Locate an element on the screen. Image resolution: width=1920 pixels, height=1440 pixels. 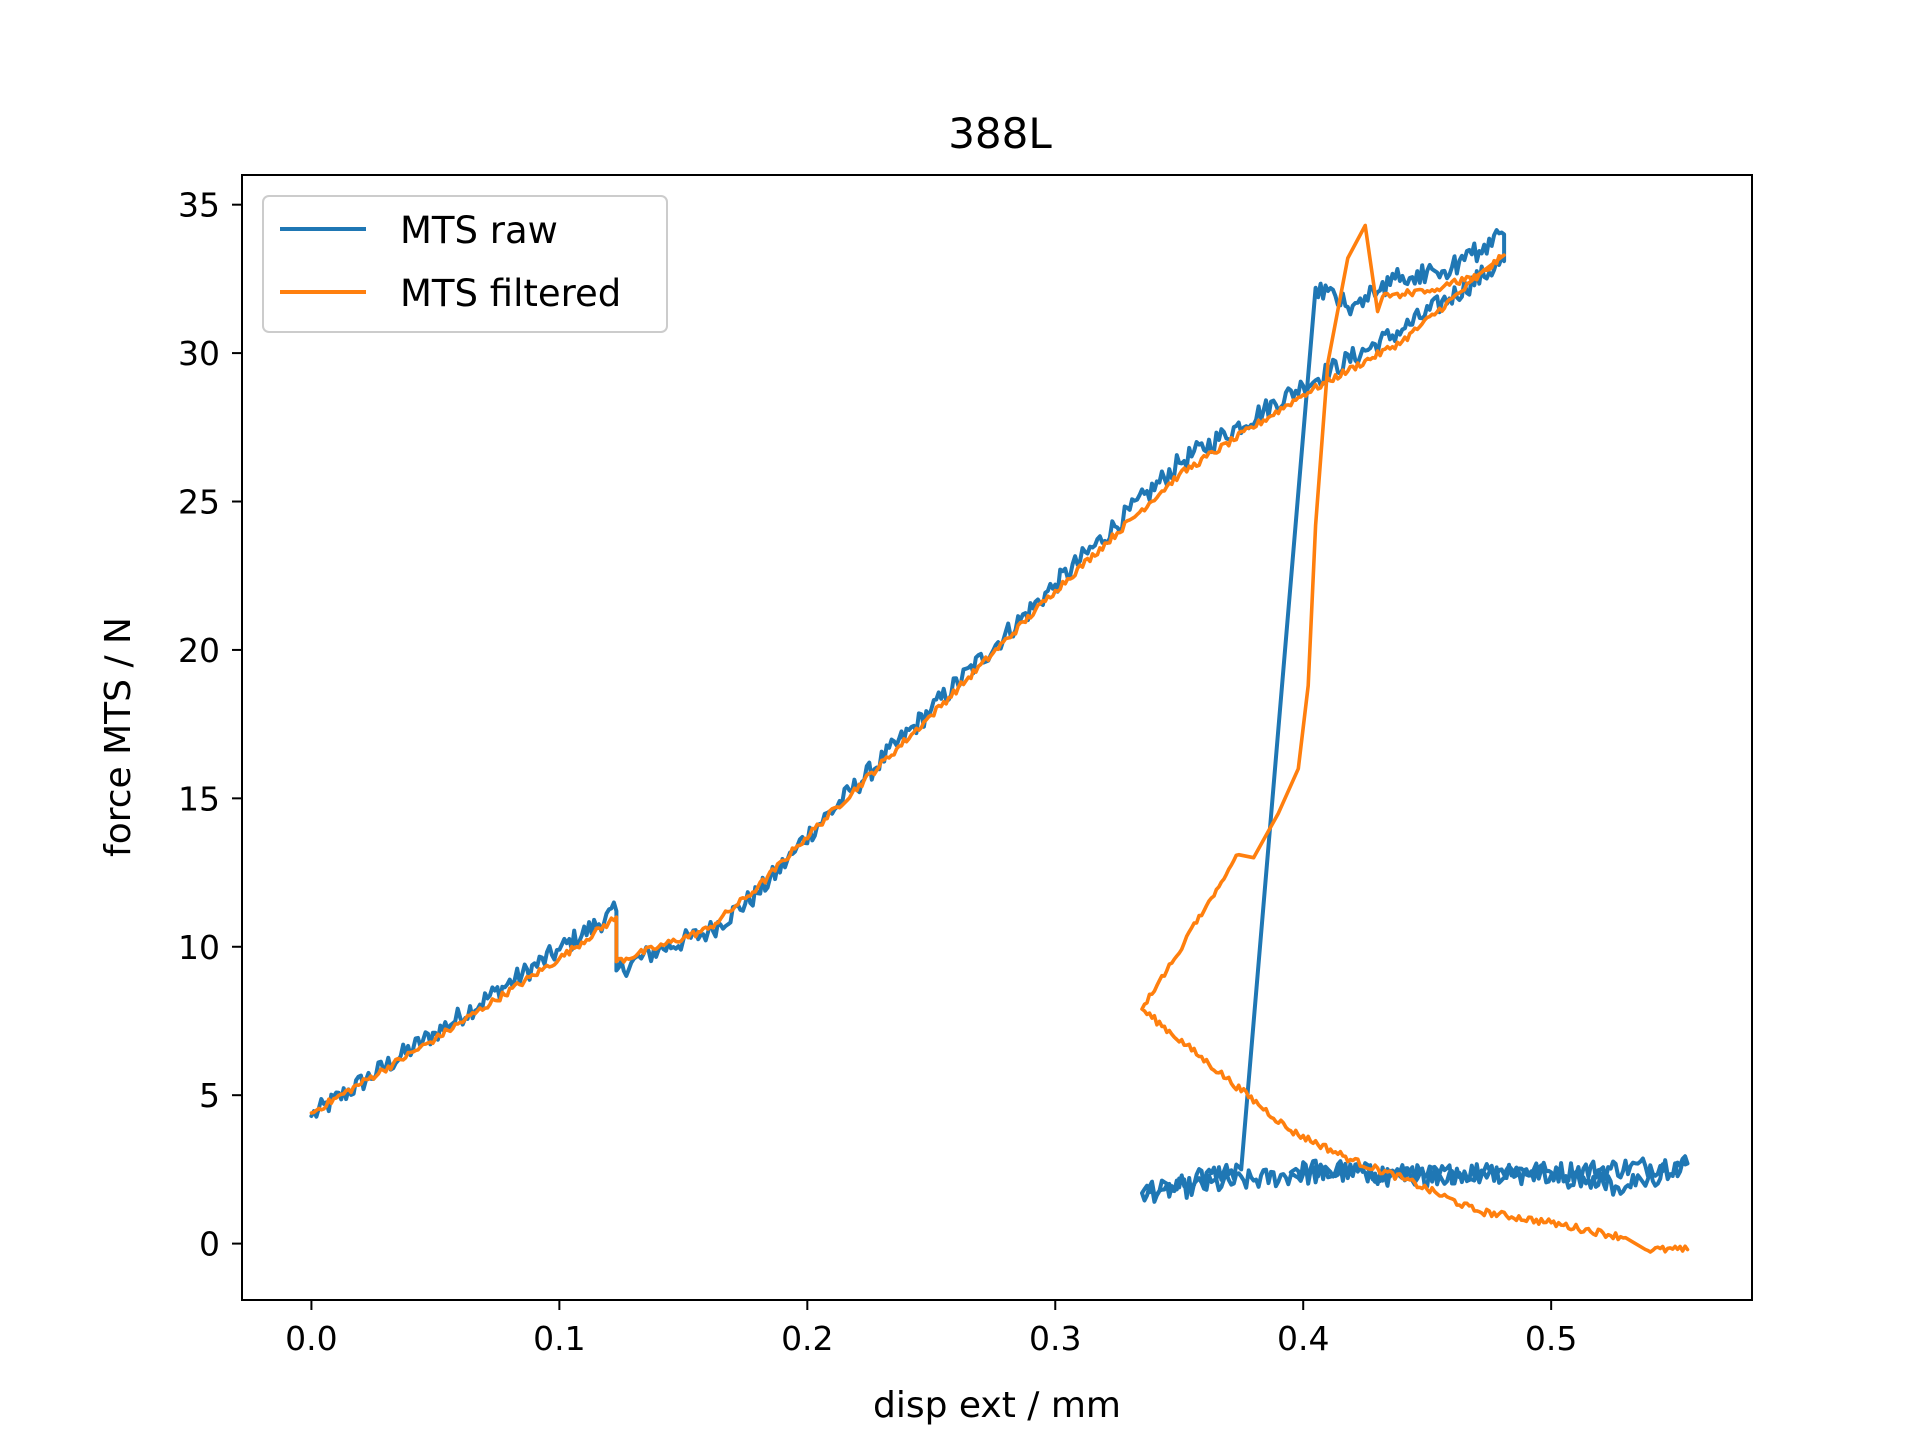
y-tick-label: 5 is located at coordinates (209, 1095).